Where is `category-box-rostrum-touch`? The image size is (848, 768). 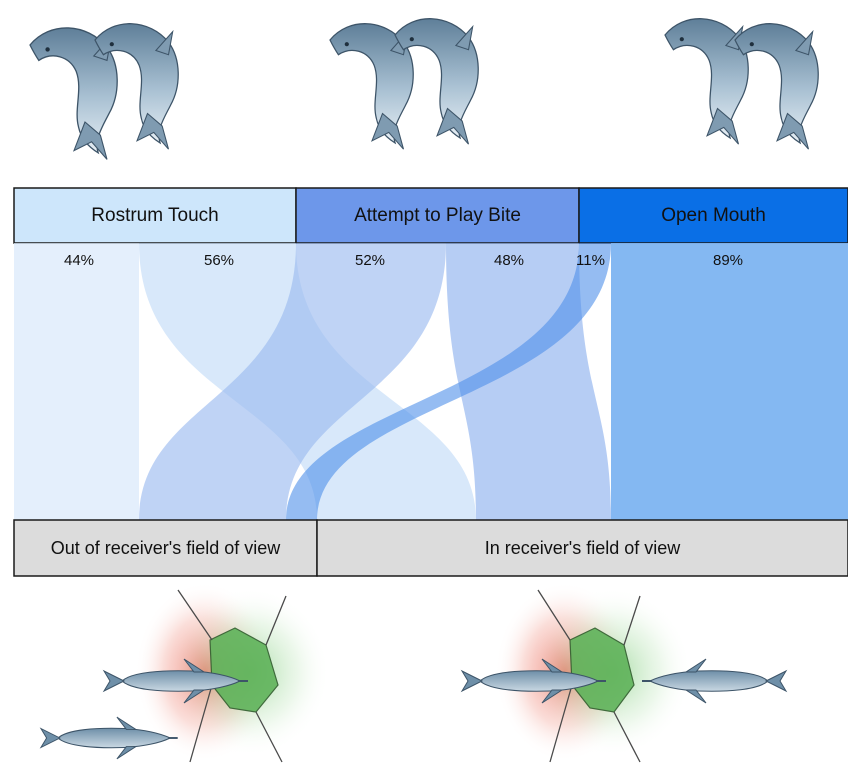
category-box-rostrum-touch is located at coordinates (155, 215).